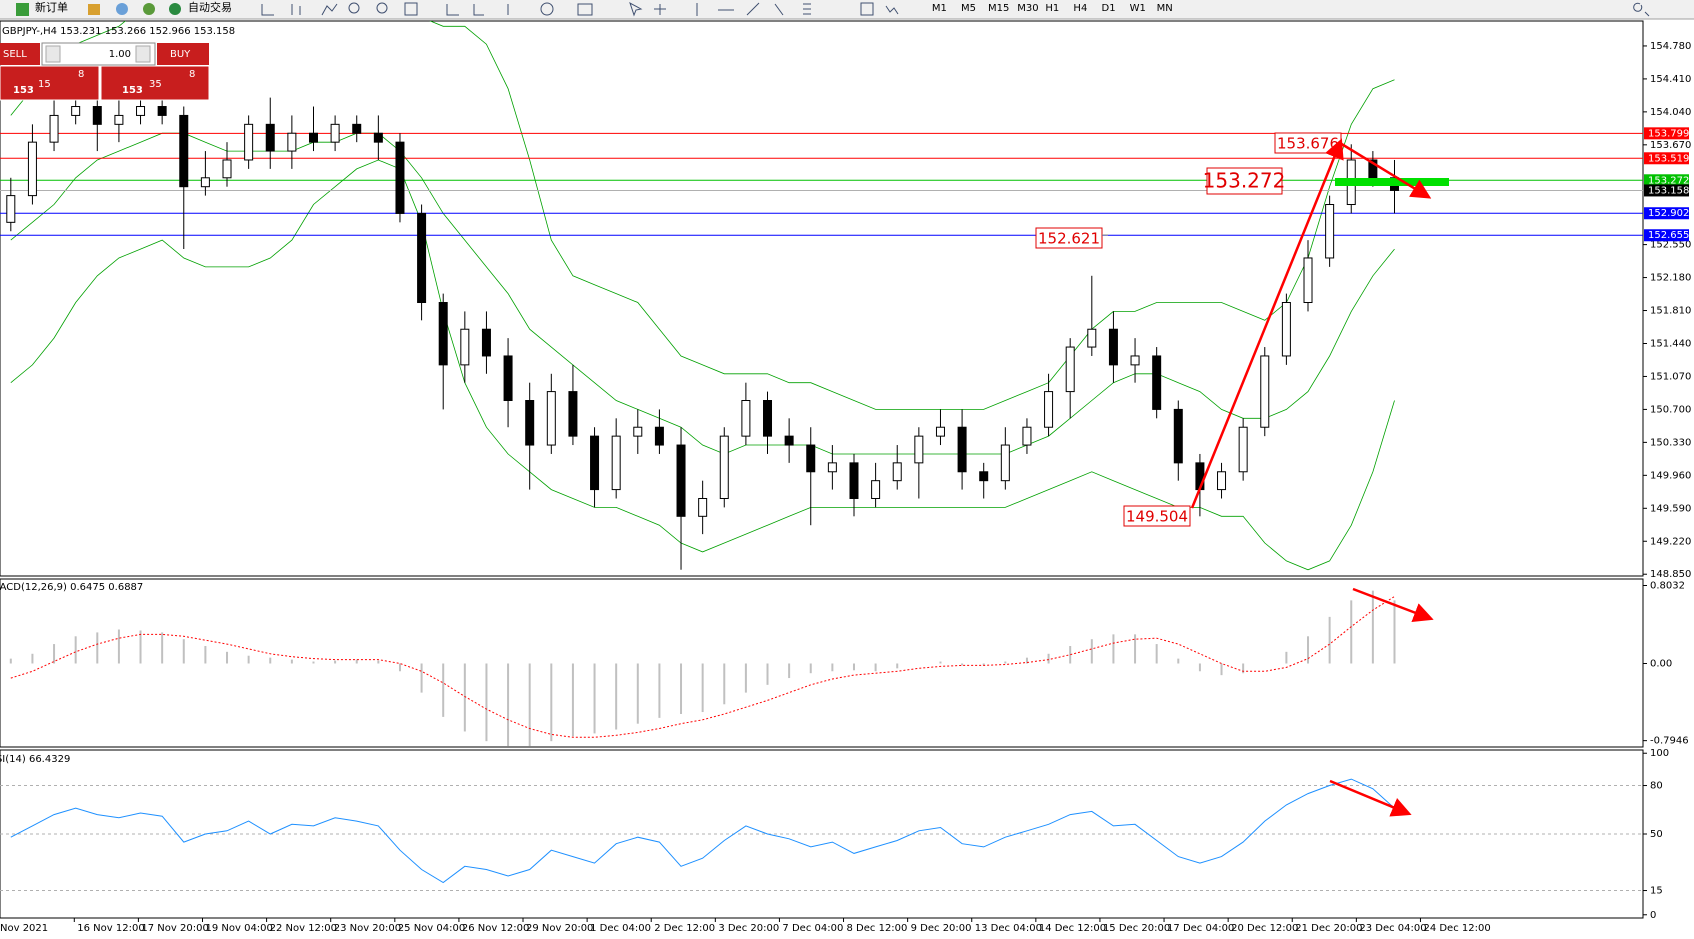 This screenshot has height=939, width=1694. Describe the element at coordinates (98, 54) in the screenshot. I see `lots-input` at that location.